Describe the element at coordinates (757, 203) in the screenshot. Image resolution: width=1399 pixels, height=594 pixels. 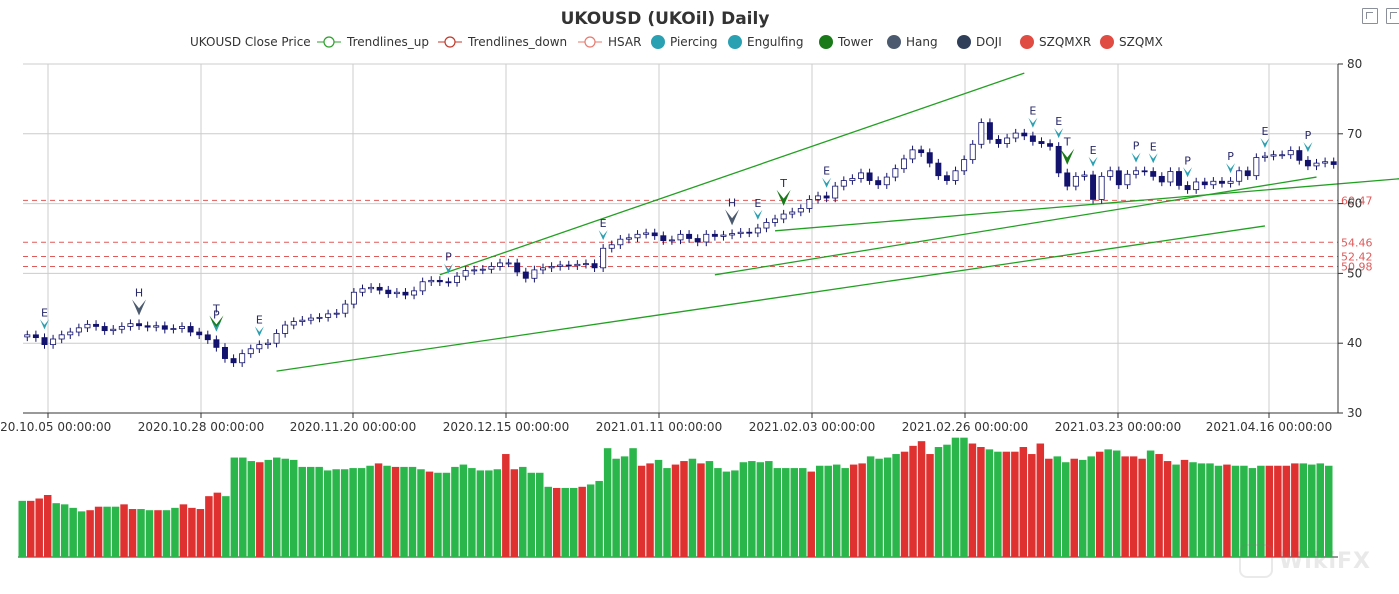
I see `marker-label-8: E` at that location.